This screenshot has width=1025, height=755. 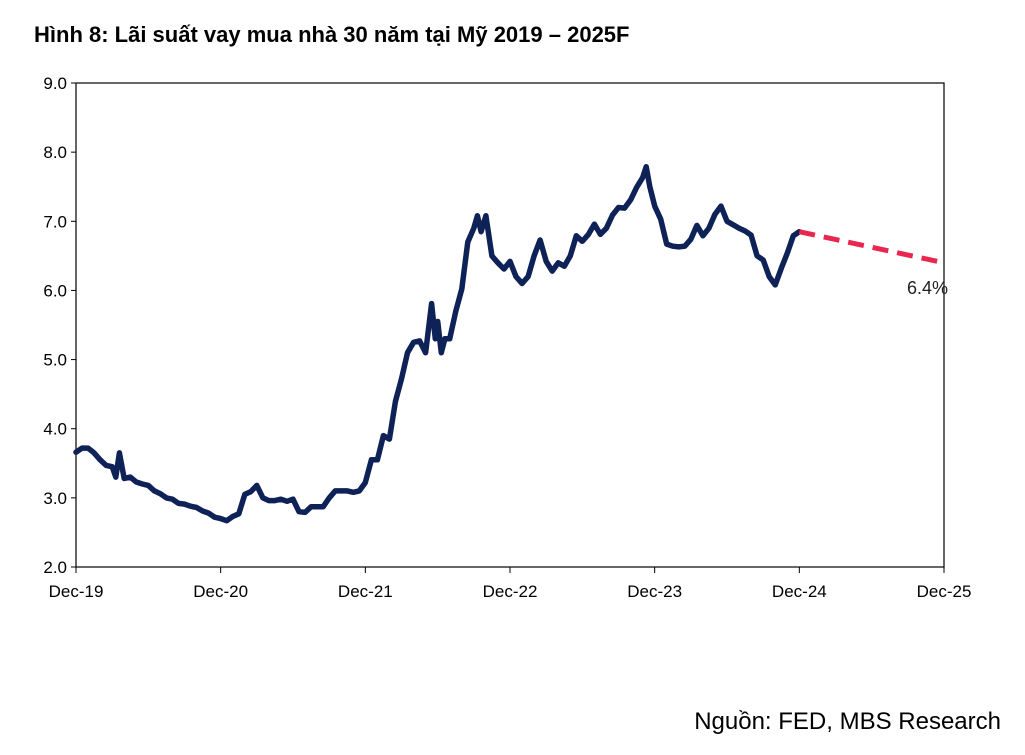 What do you see at coordinates (76, 591) in the screenshot?
I see `x-tick-label: Dec-19` at bounding box center [76, 591].